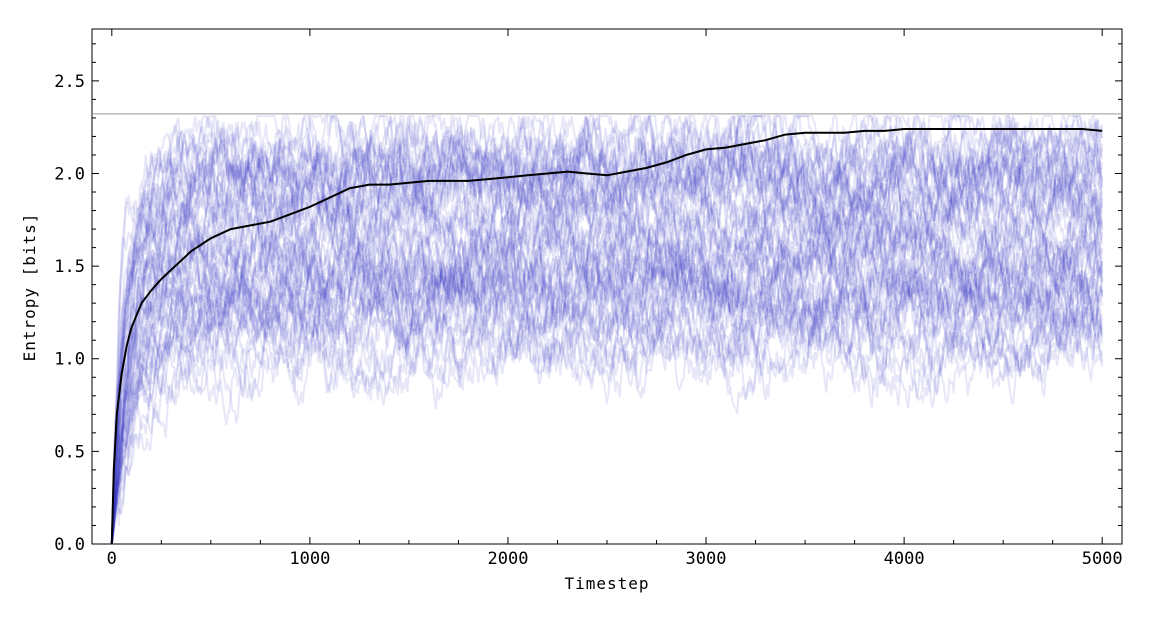 The image size is (1152, 617). I want to click on x-tick-label: 3000, so click(706, 559).